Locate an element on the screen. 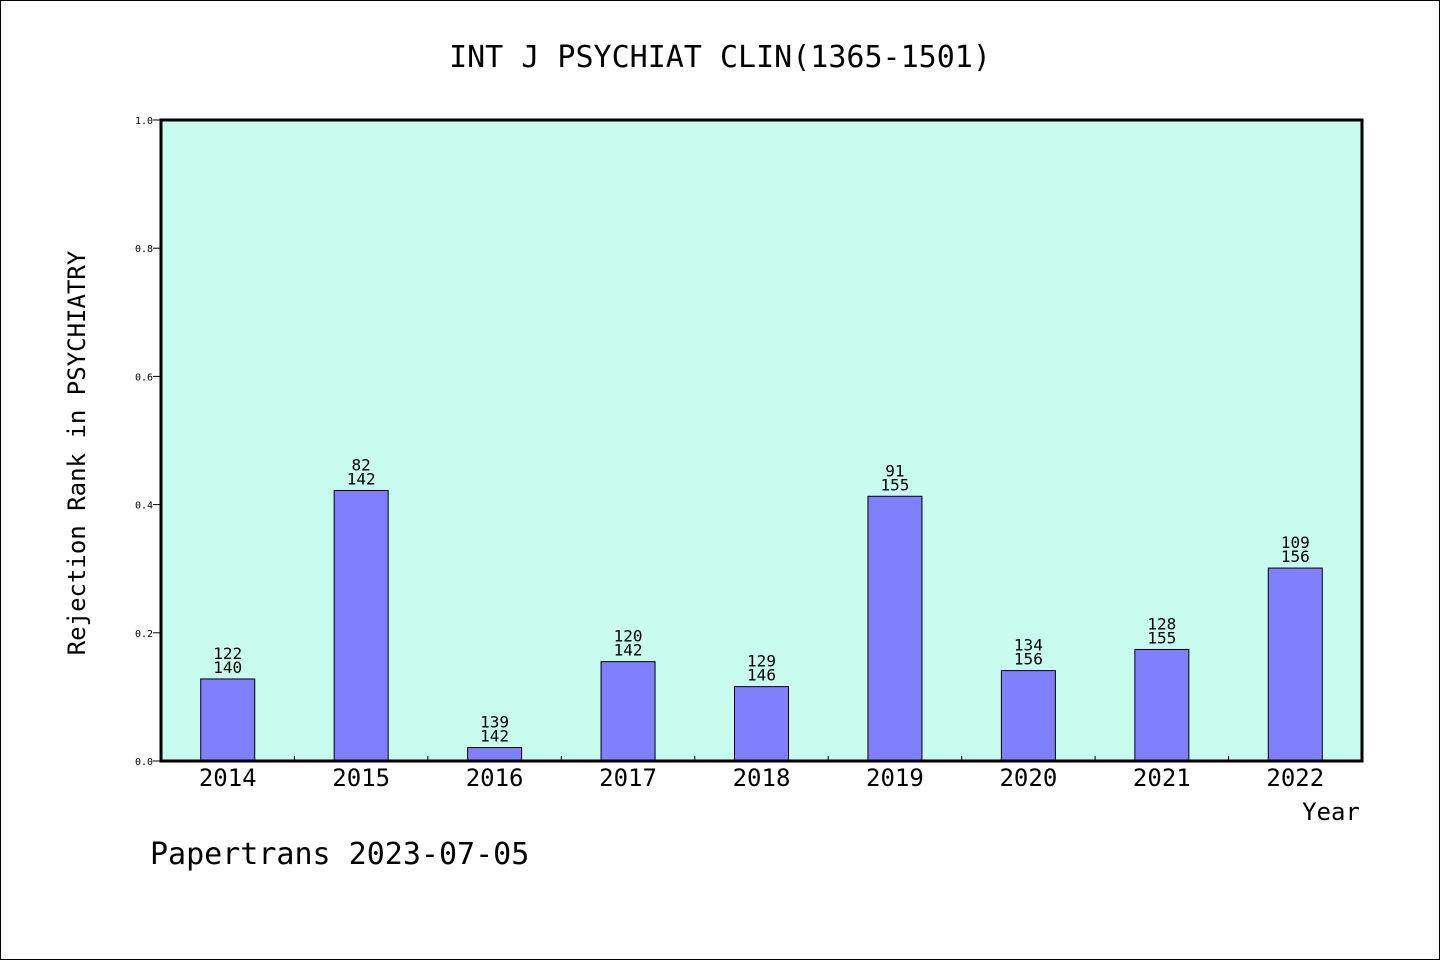  bar-2017 is located at coordinates (628, 711).